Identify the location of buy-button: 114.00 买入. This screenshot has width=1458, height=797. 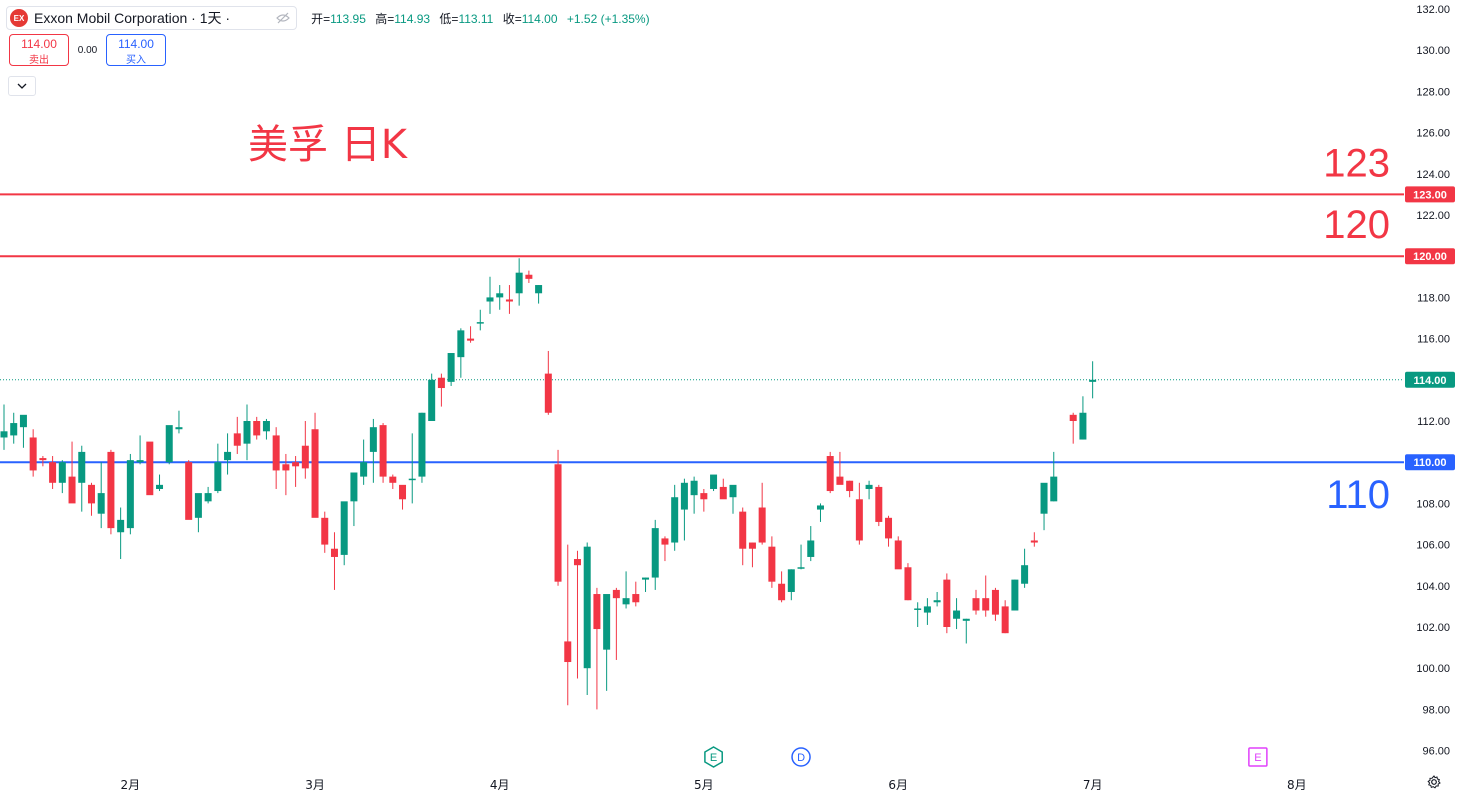
(136, 50).